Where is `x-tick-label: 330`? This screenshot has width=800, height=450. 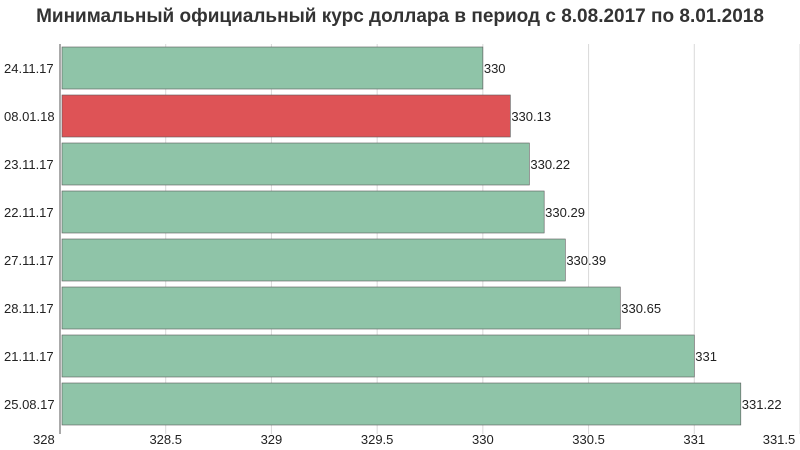
x-tick-label: 330 is located at coordinates (483, 439).